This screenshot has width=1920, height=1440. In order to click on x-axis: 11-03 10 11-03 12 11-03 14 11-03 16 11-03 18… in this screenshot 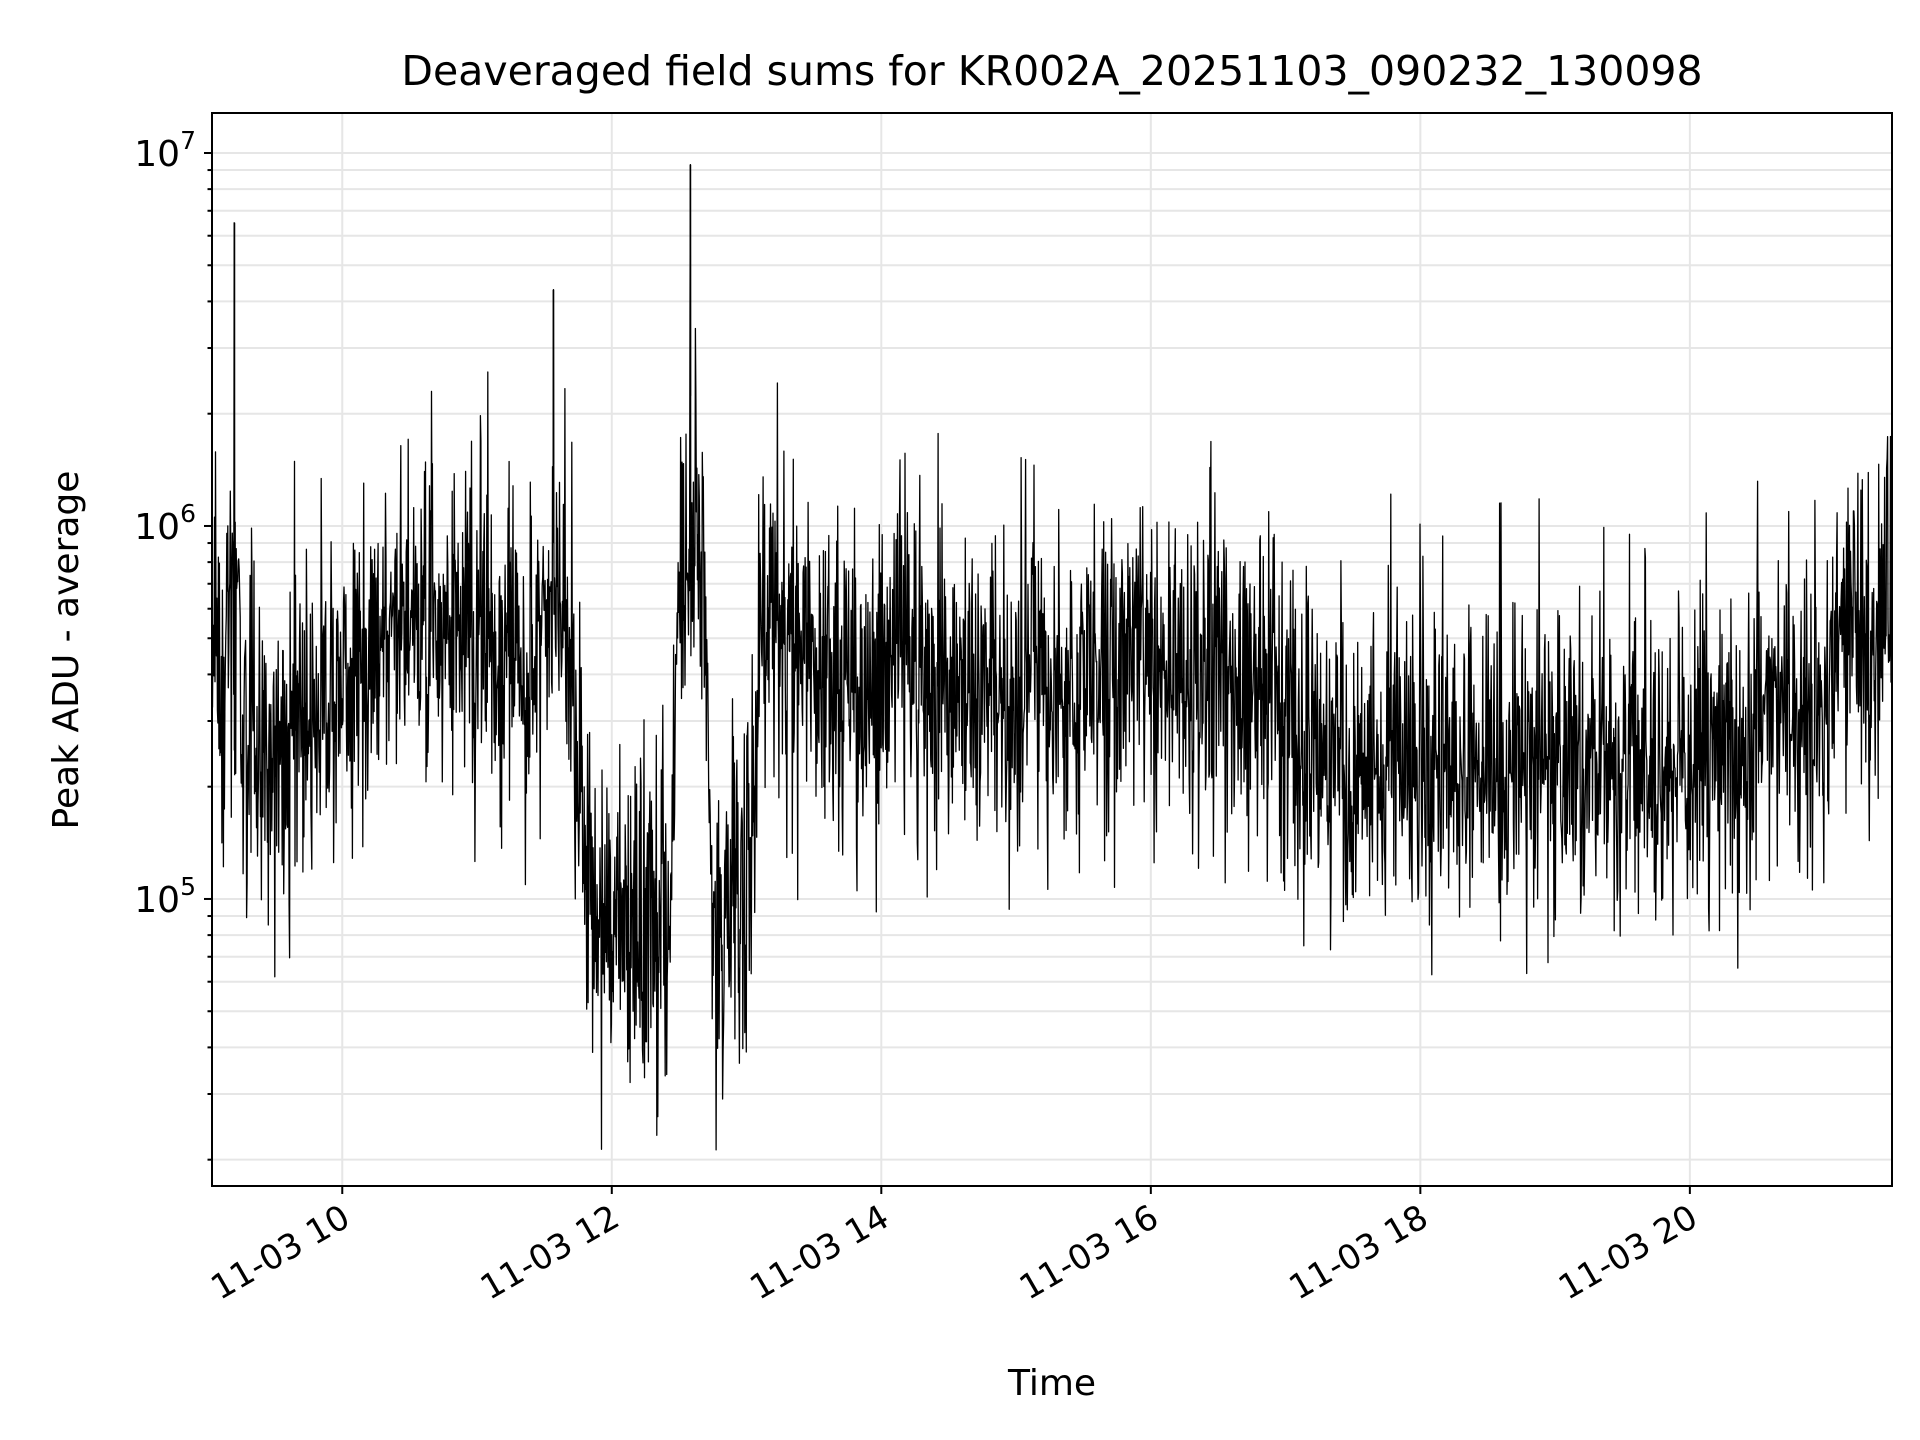, I will do `click(954, 1247)`.